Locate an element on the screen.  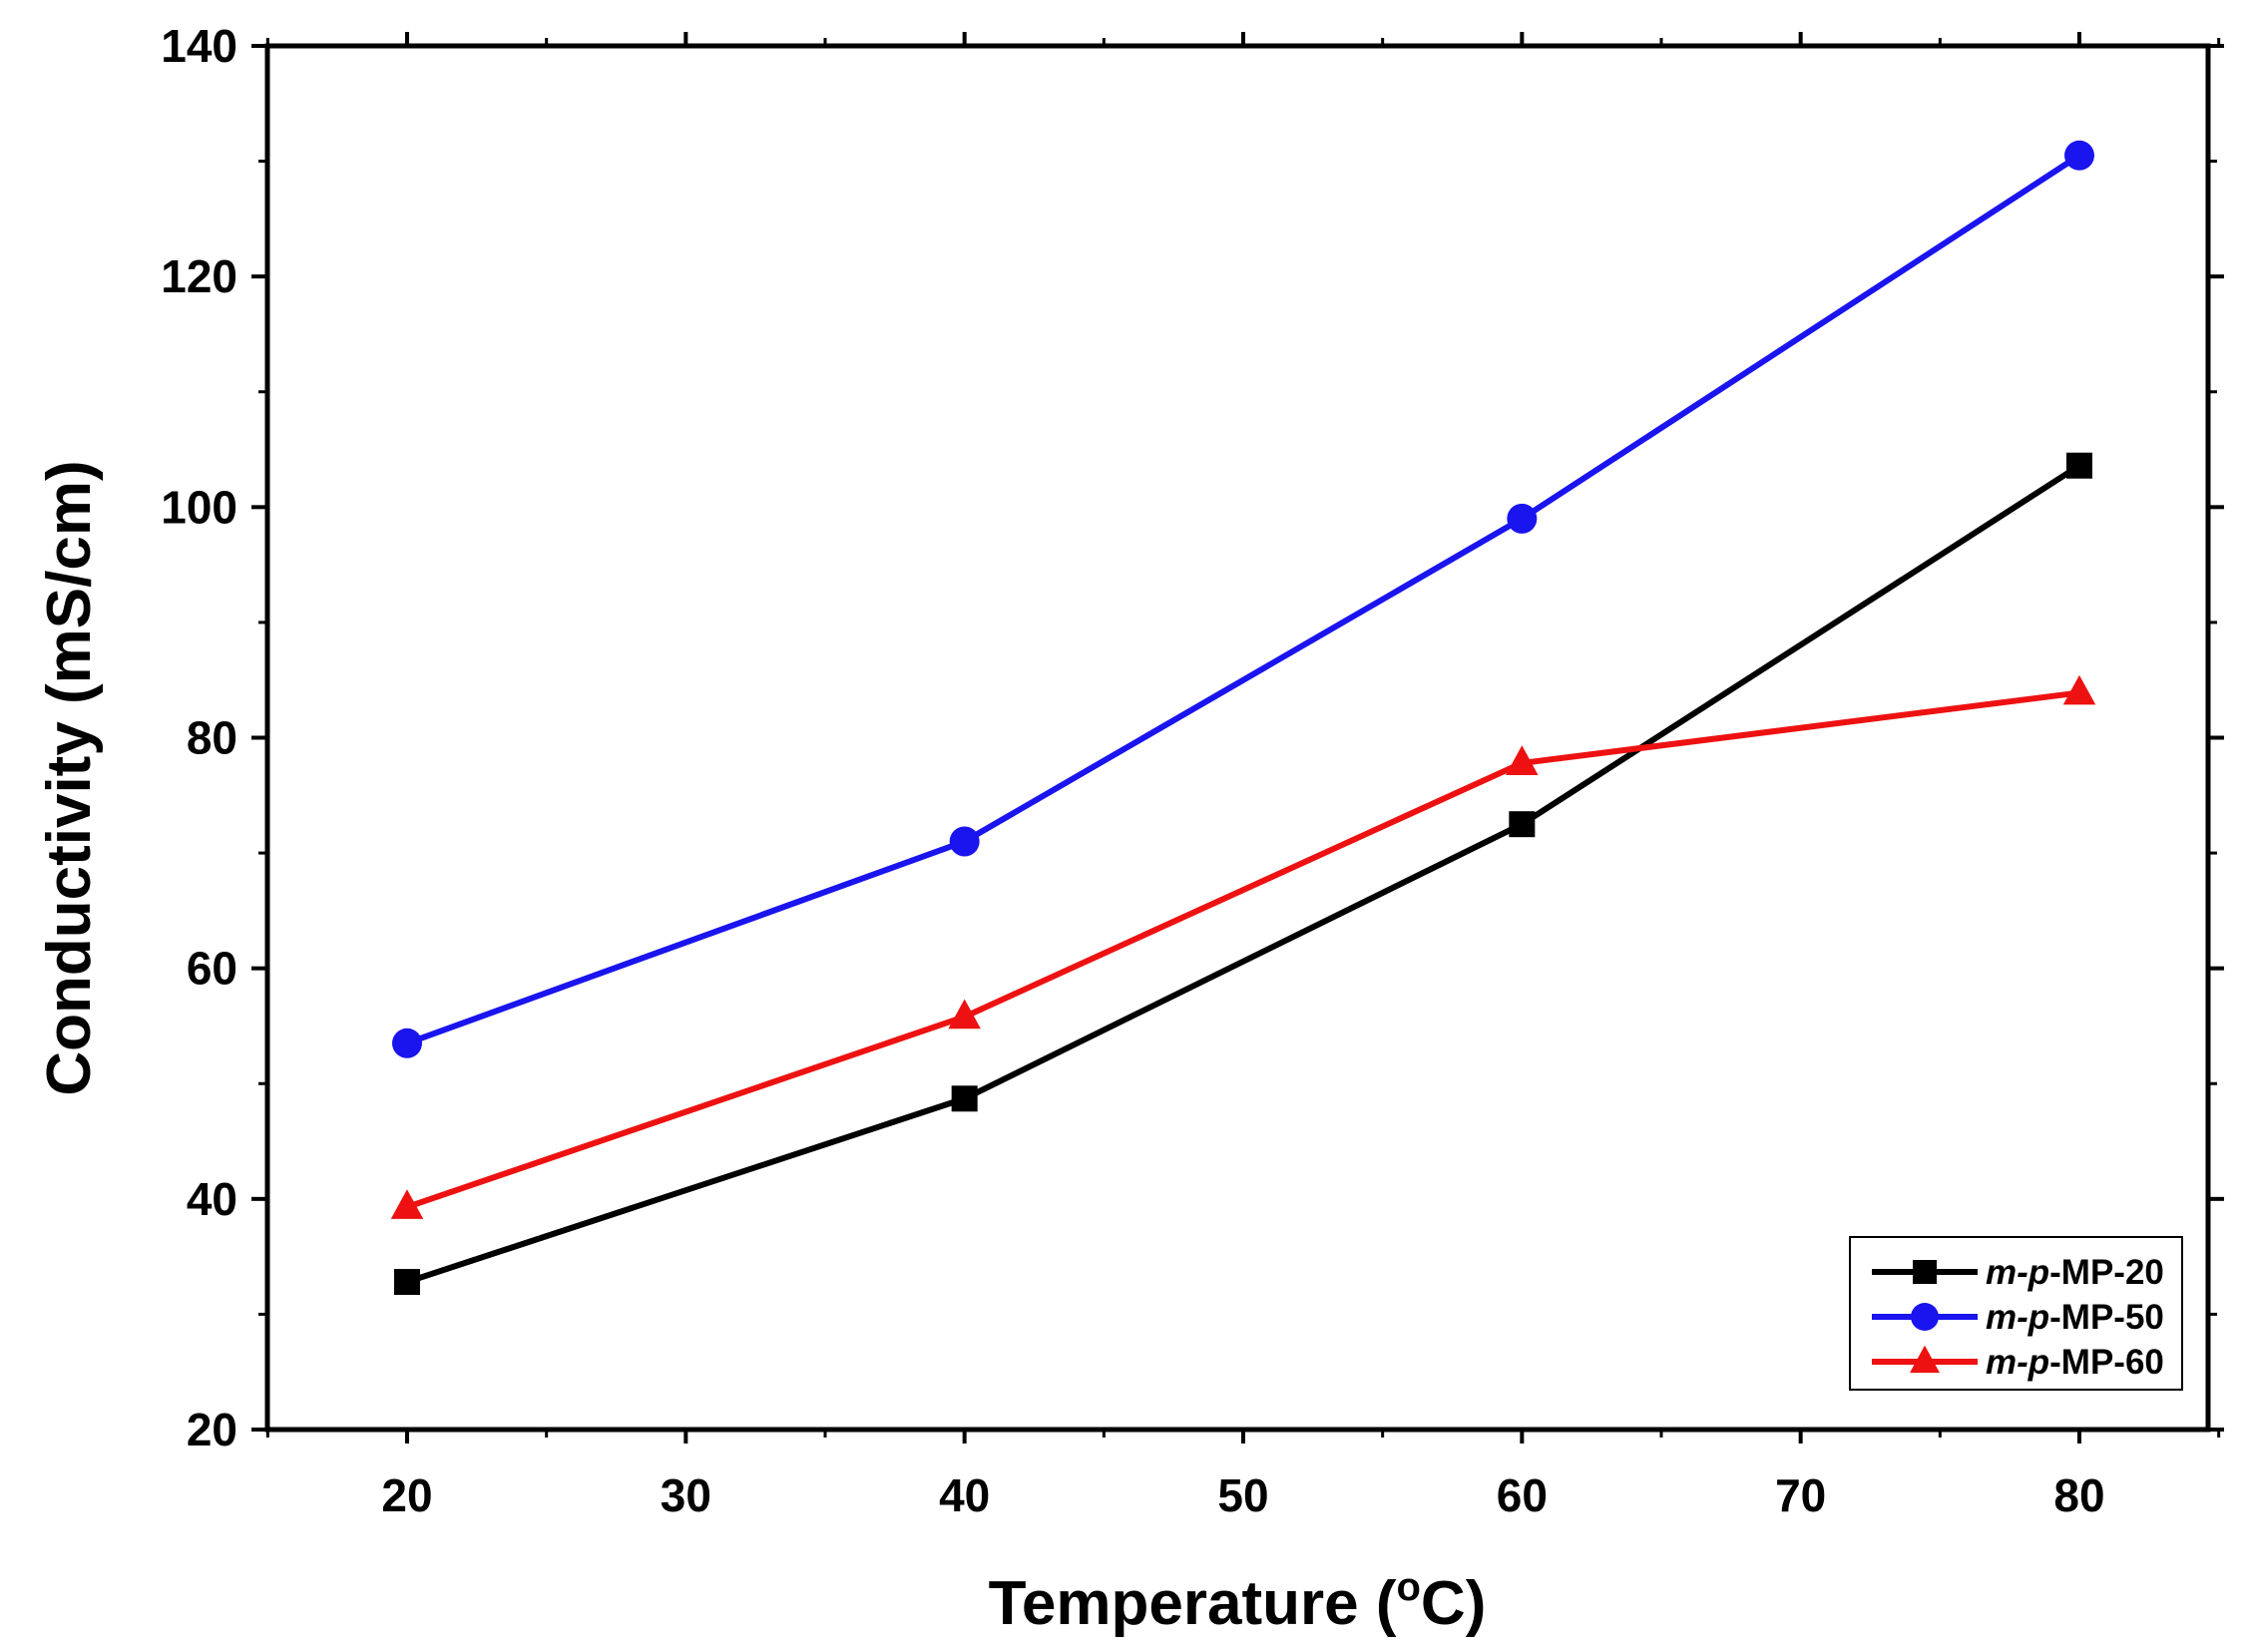
legend: m-p-MP-20 m-p-MP-50 m-p-MP-60 is located at coordinates (2016, 1314).